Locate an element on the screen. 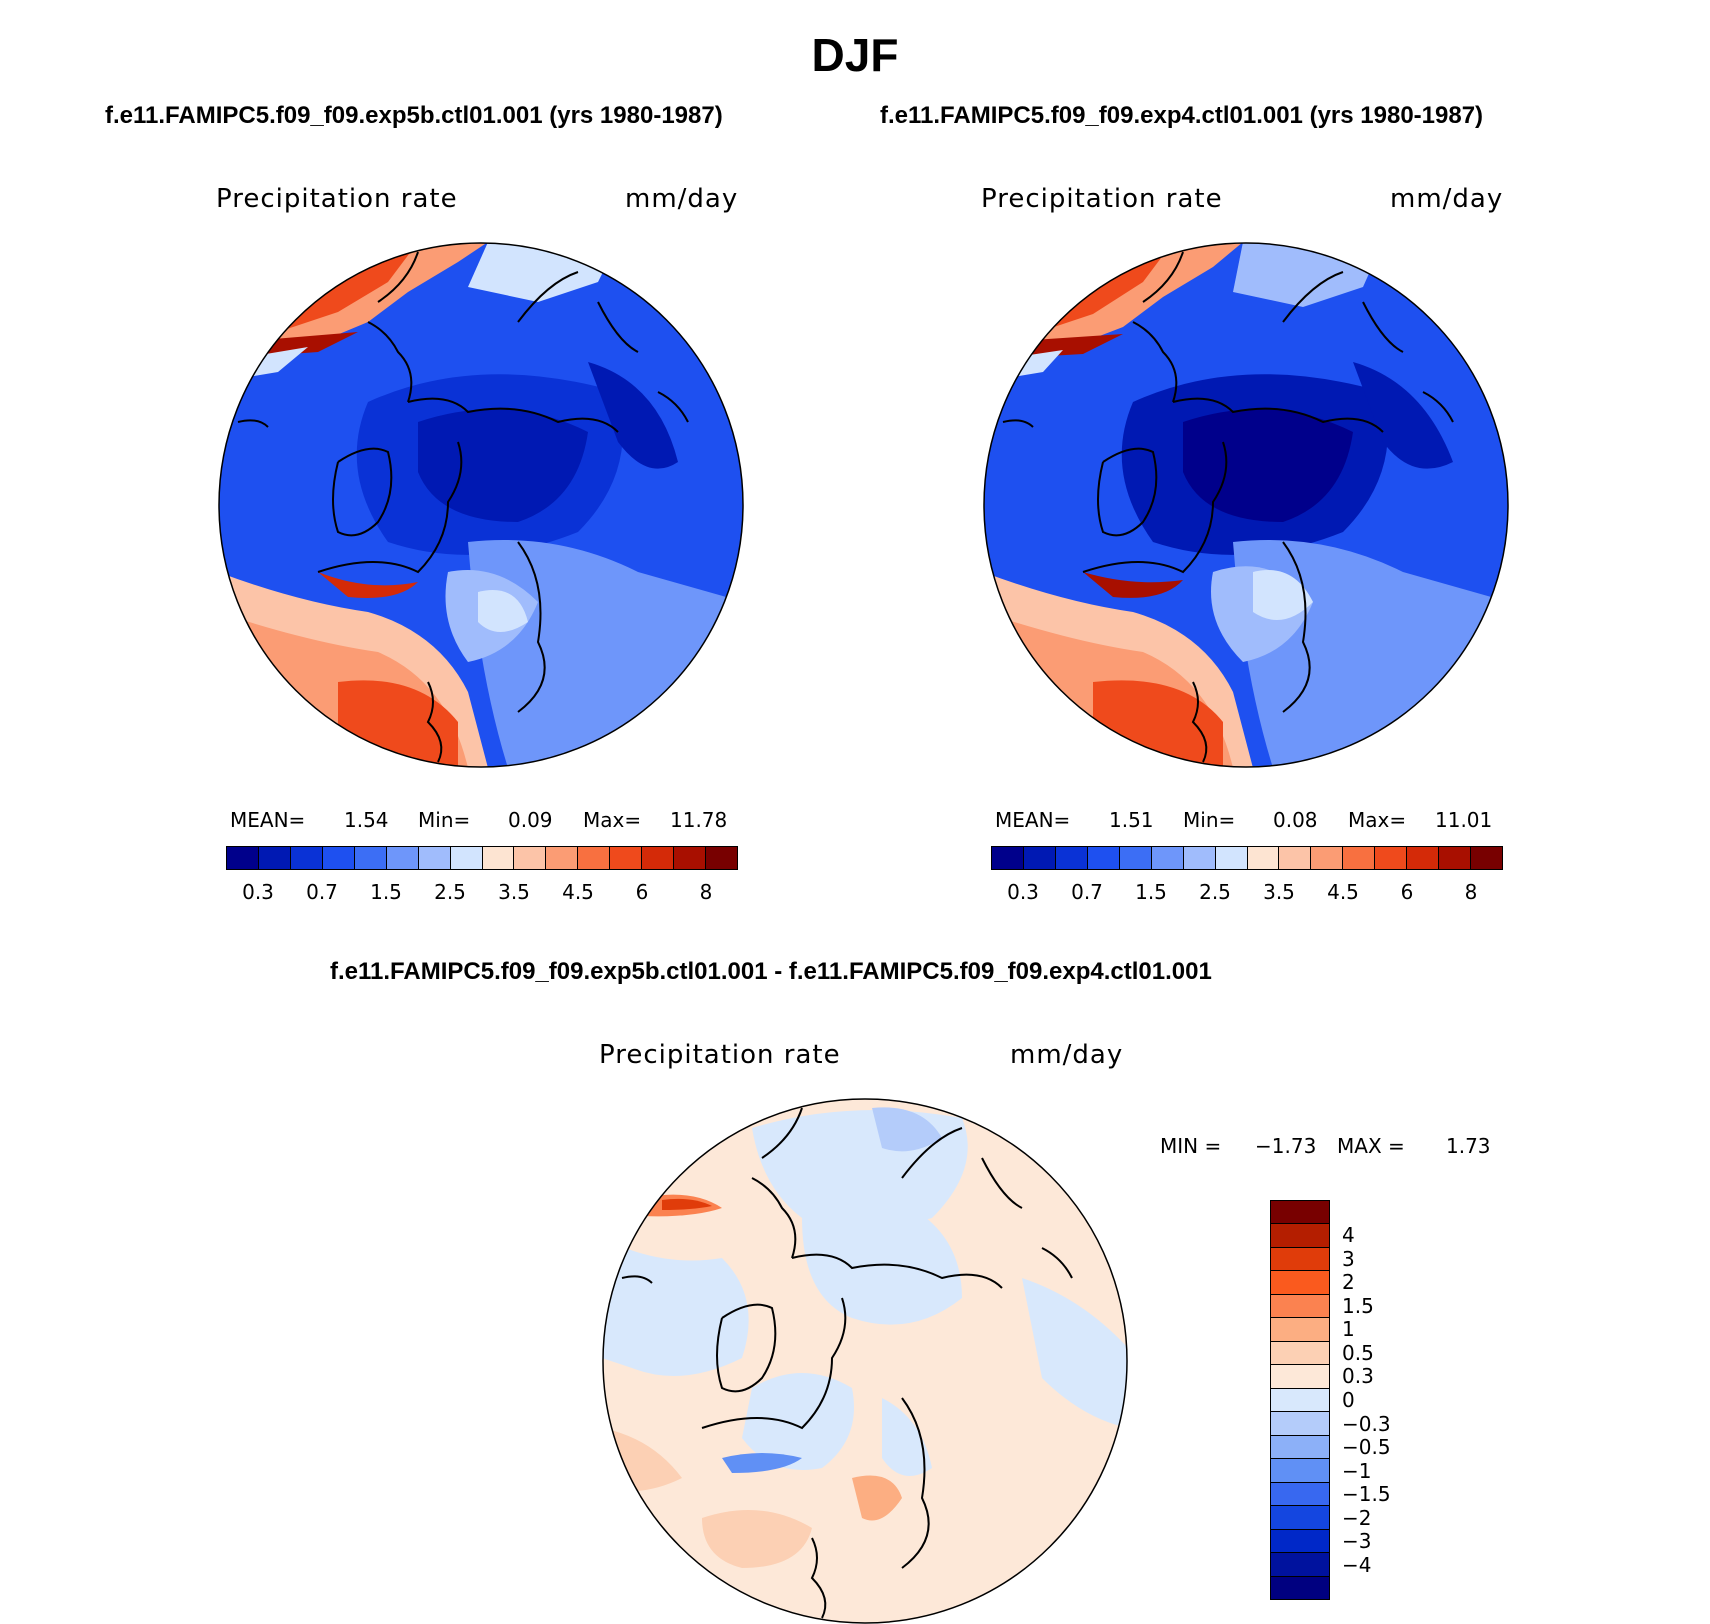  diff-panel-colorbar-tick-label: −0.5 is located at coordinates (1366, 1447).